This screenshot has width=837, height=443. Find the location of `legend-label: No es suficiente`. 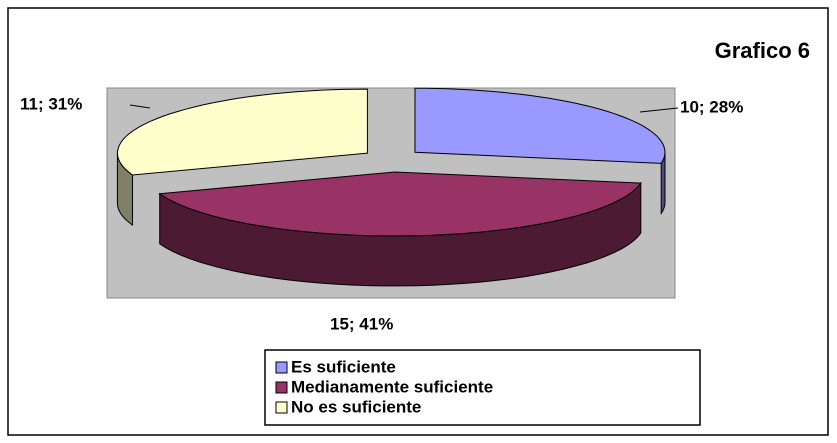

legend-label: No es suficiente is located at coordinates (356, 406).